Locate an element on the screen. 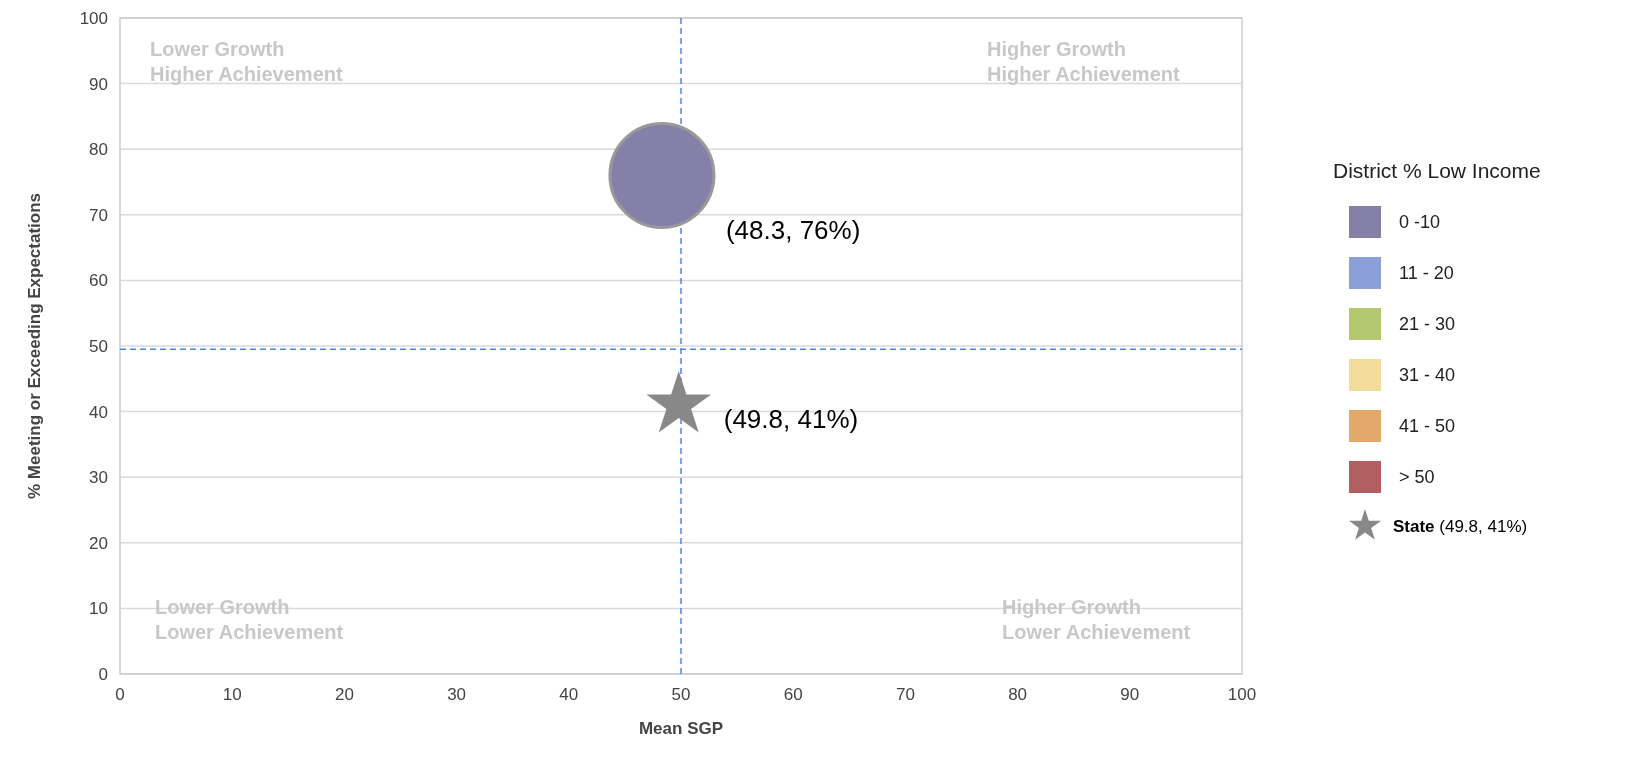 This screenshot has width=1637, height=758. legend-label: 0 -10 is located at coordinates (1420, 222).